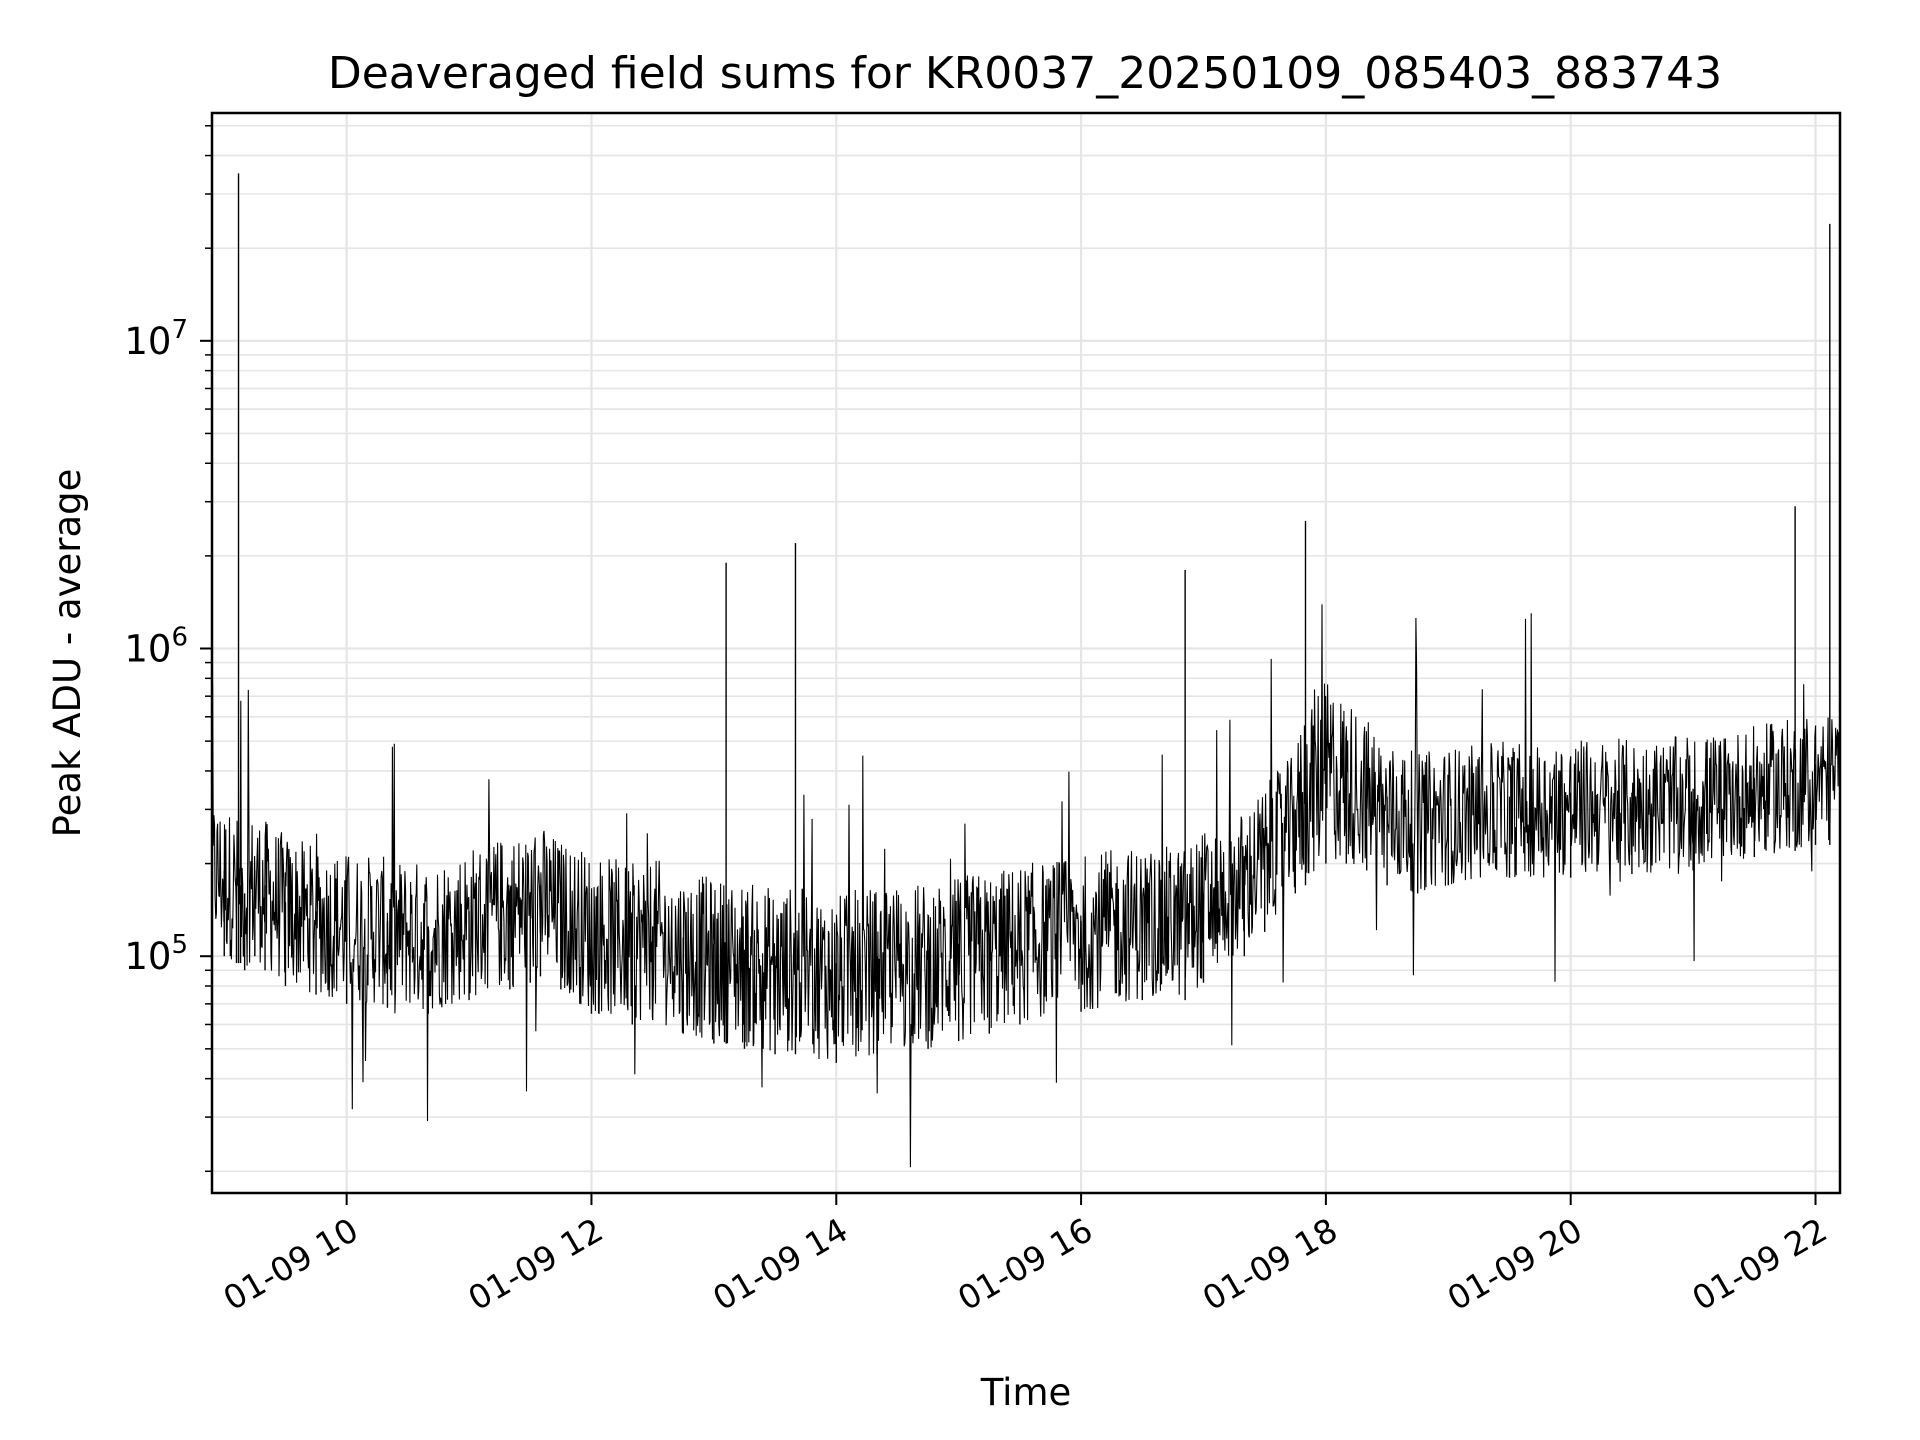  Describe the element at coordinates (1026, 1392) in the screenshot. I see `x-axis-label: Time` at that location.